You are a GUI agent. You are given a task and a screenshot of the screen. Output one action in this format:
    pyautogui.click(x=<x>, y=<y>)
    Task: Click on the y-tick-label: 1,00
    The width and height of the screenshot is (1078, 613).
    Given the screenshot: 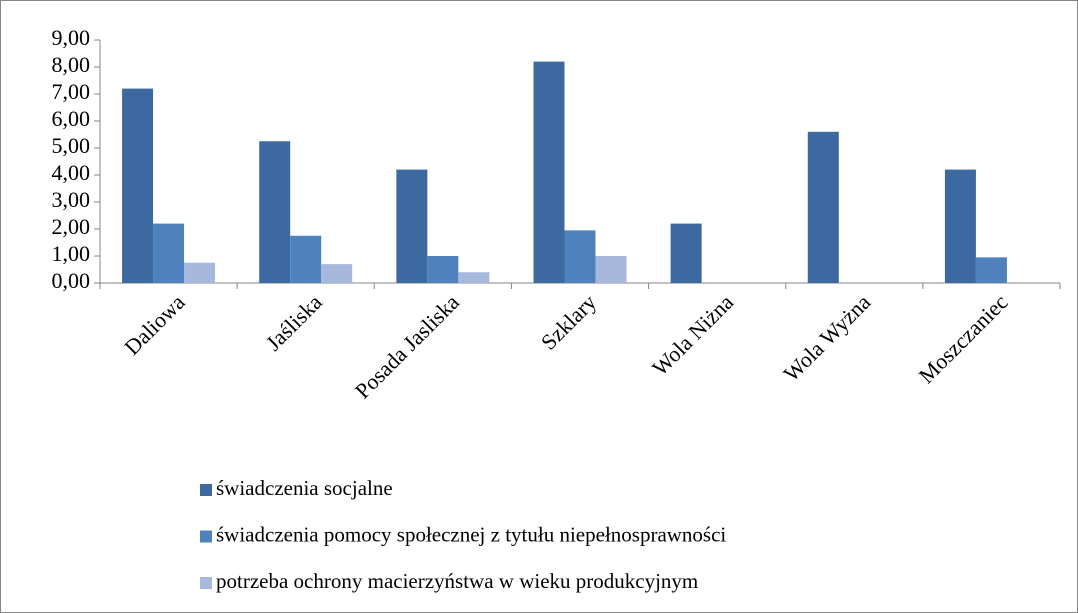 What is the action you would take?
    pyautogui.click(x=71, y=253)
    